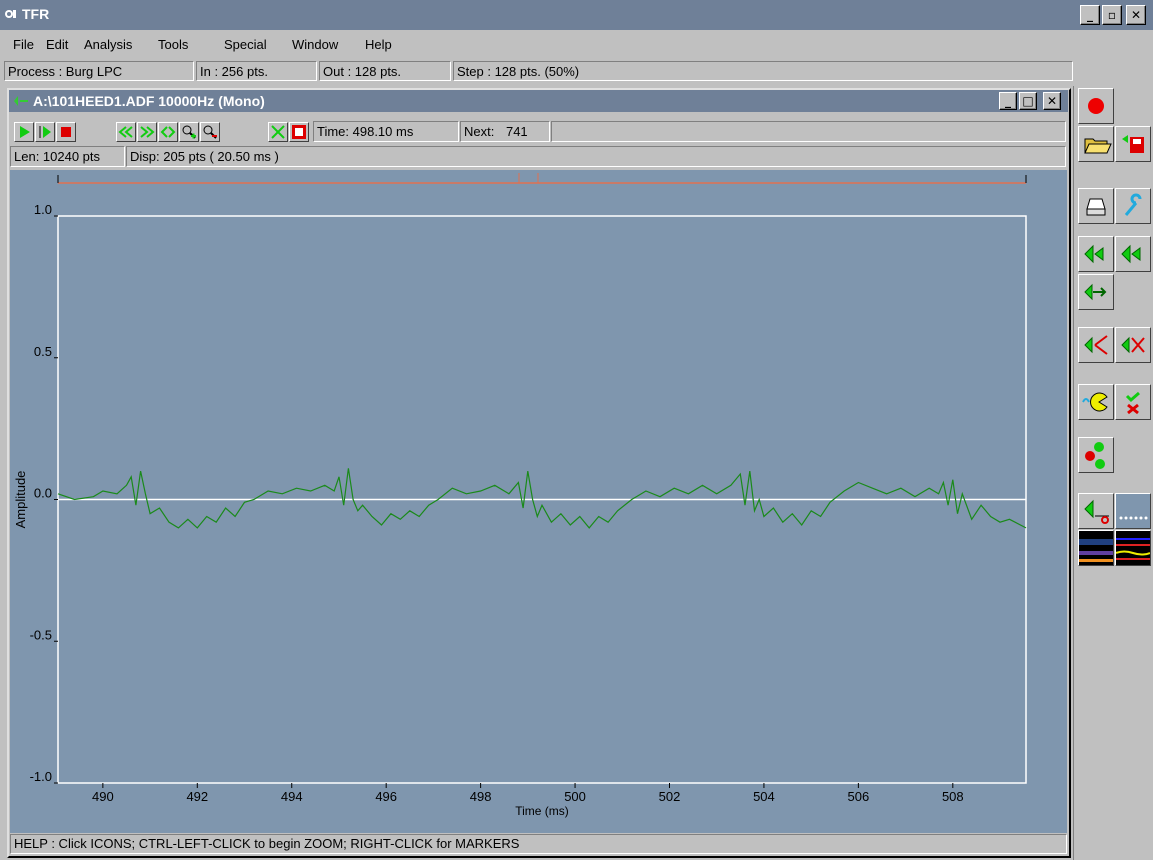  I want to click on x-tick-label: 490, so click(103, 796).